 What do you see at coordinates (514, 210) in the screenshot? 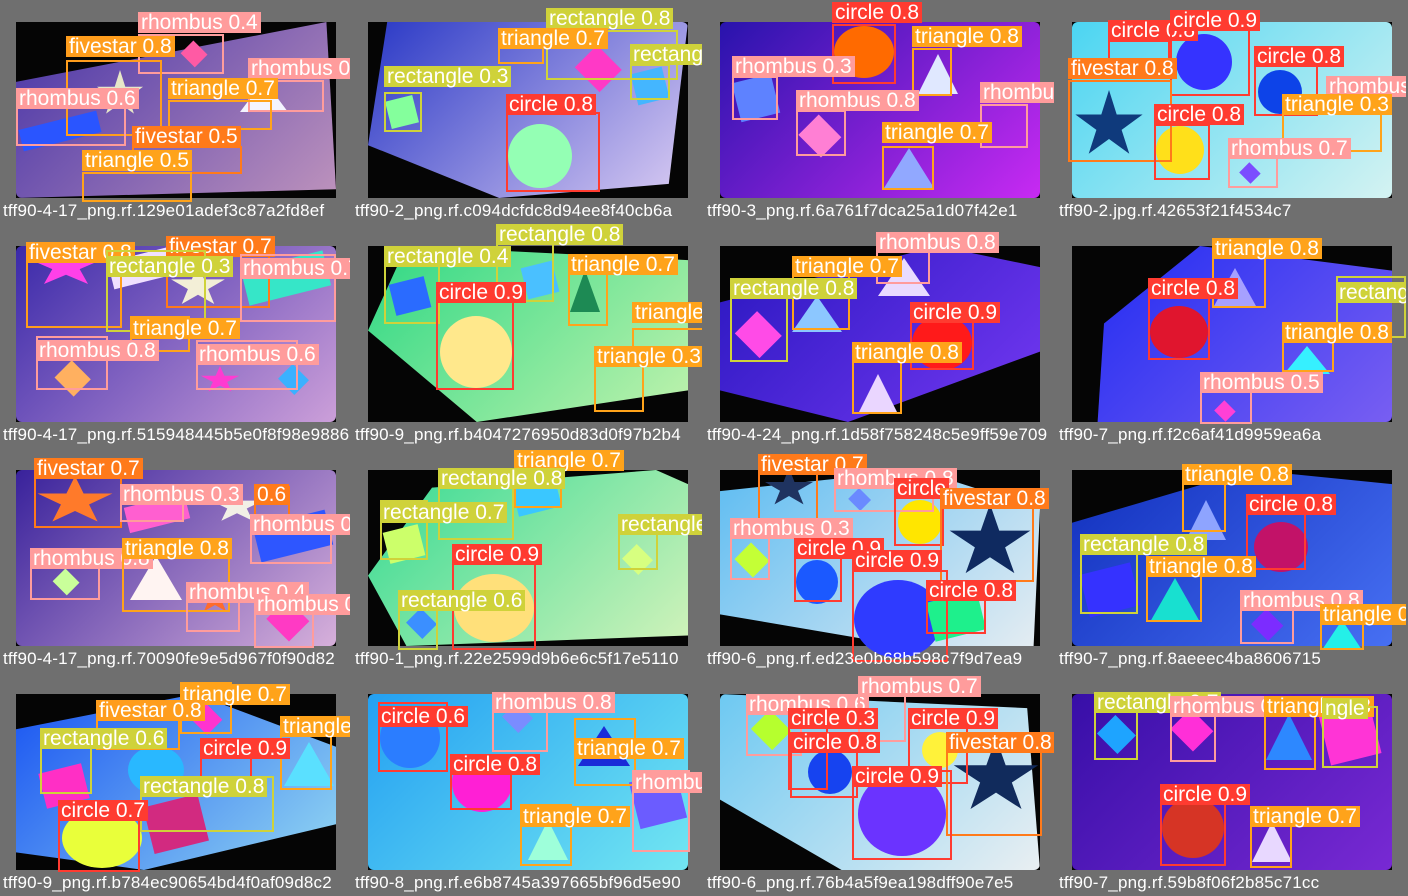
I see `image-filename-caption: tff90-2_png.rf.c094dcfdc8d94ee8f40cb6a` at bounding box center [514, 210].